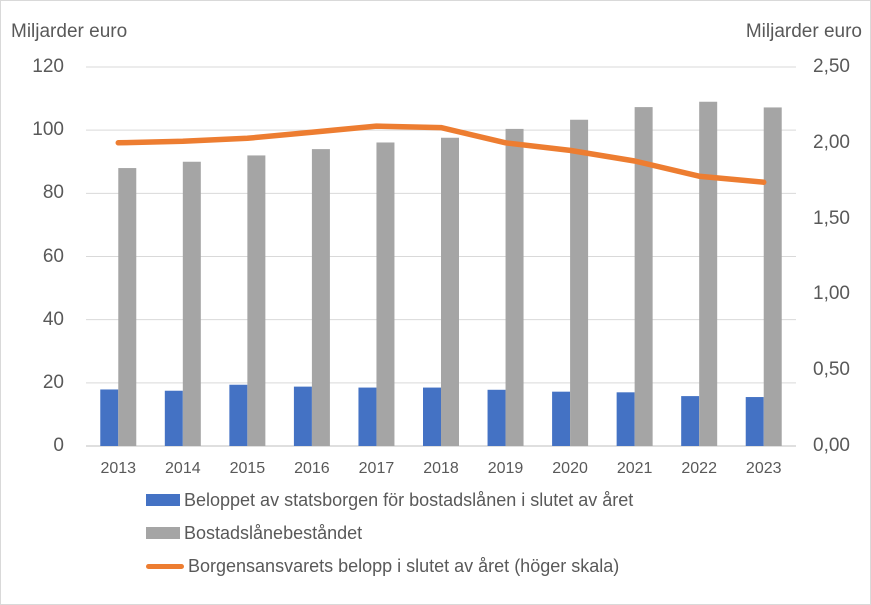 The height and width of the screenshot is (605, 871). Describe the element at coordinates (450, 291) in the screenshot. I see `bar-bostadslanebestandet-2018` at that location.